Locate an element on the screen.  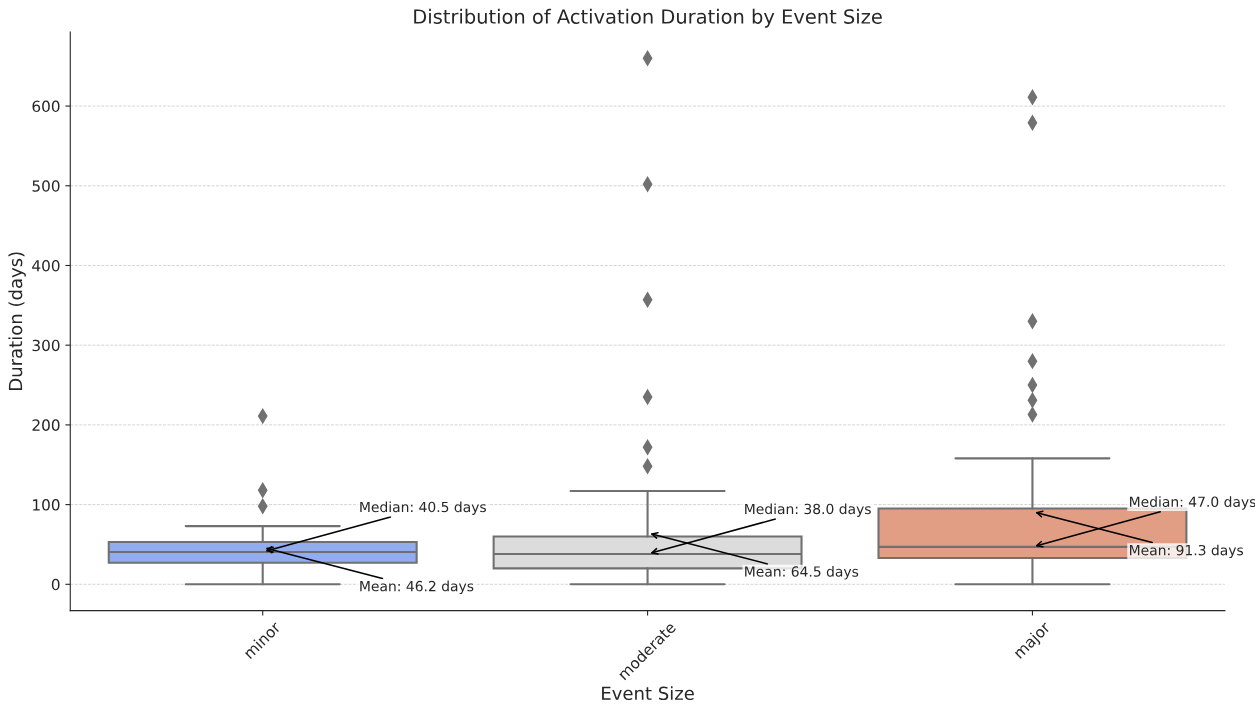
chart-title: Distribution of Activation Duration by Event Size is located at coordinates (648, 18).